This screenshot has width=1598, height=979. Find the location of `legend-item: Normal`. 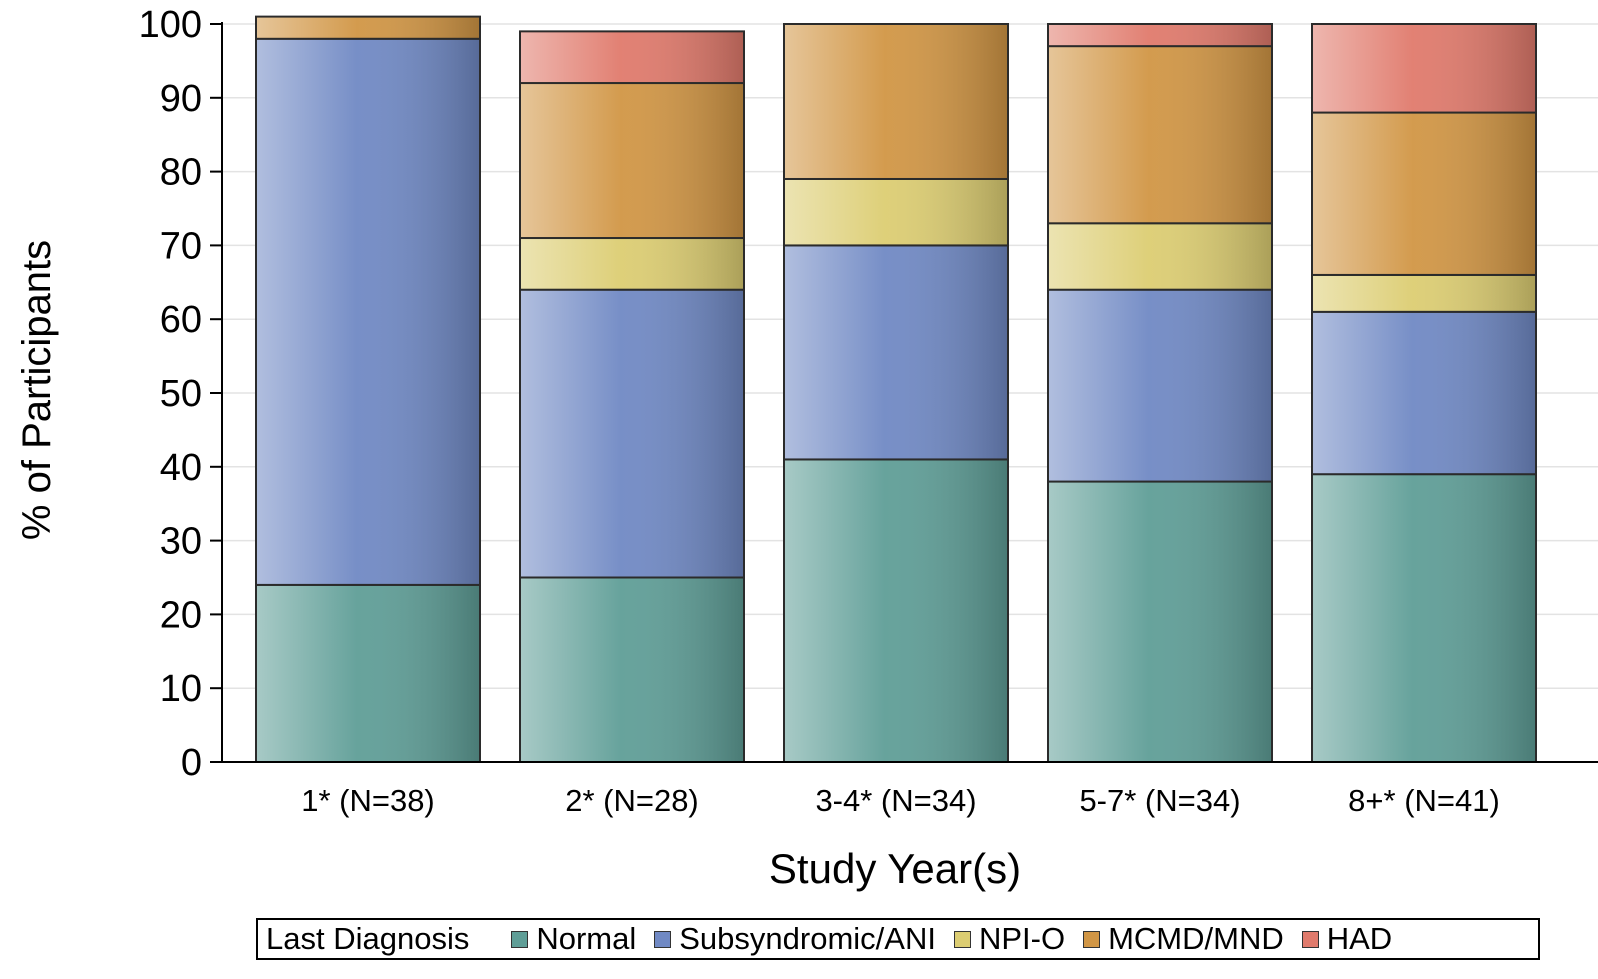

legend-item: Normal is located at coordinates (573, 939).